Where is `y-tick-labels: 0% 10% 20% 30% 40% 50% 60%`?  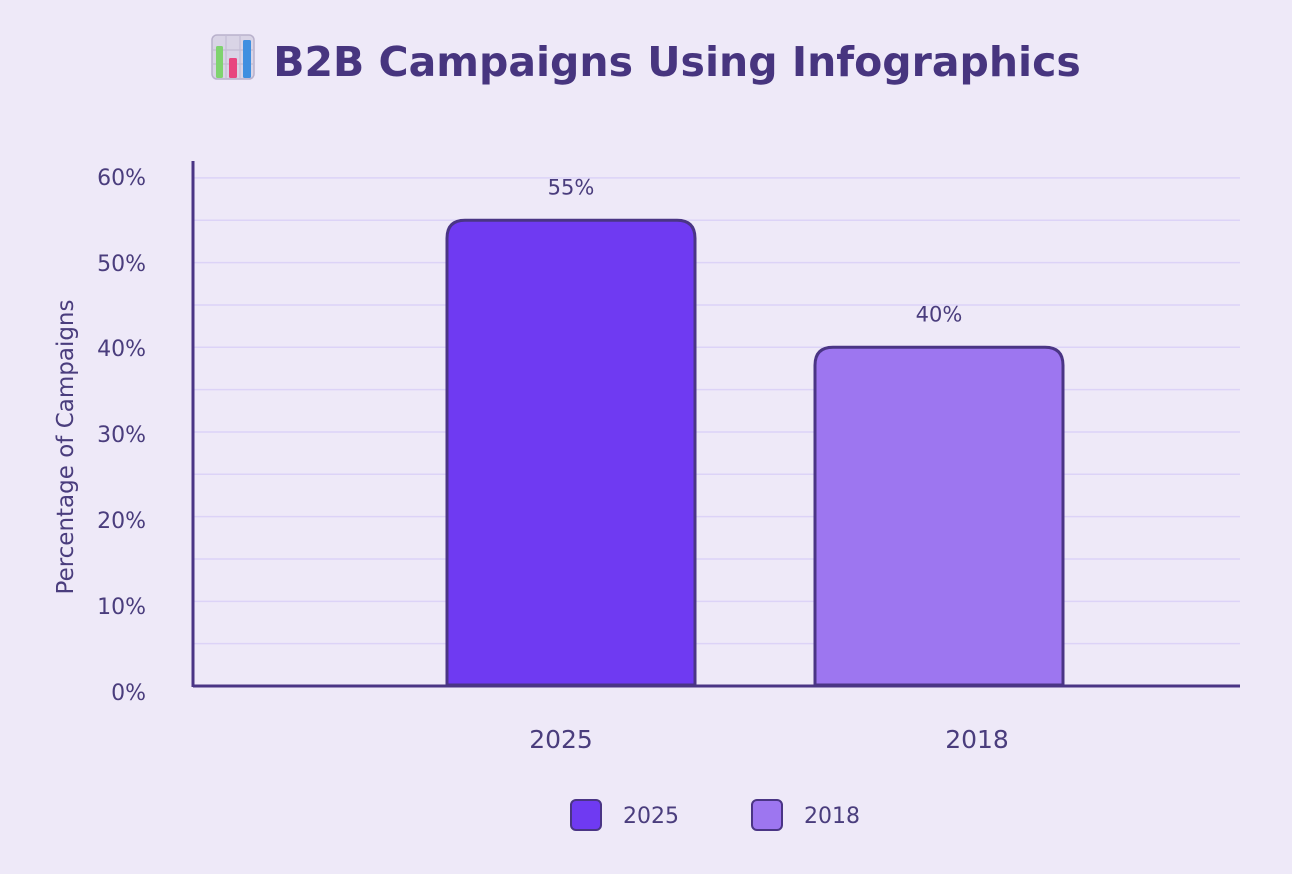 y-tick-labels: 0% 10% 20% 30% 40% 50% 60% is located at coordinates (121, 436).